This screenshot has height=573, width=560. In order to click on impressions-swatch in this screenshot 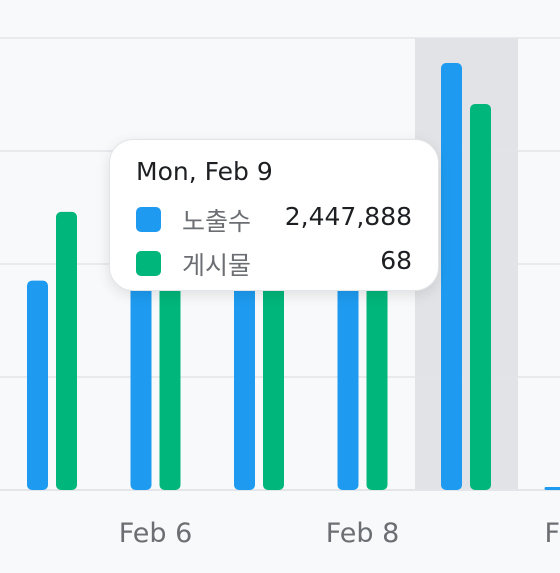, I will do `click(148, 219)`.